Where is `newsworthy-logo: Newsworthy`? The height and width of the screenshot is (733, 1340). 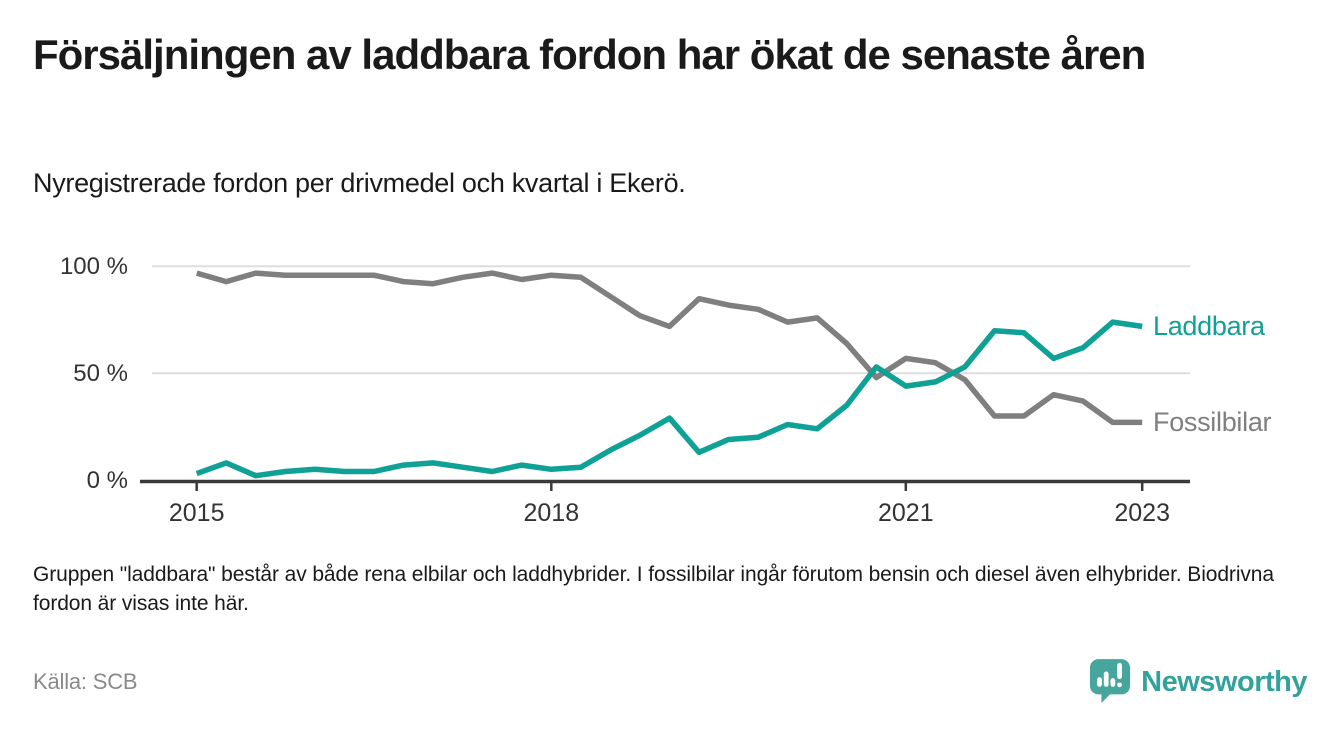
newsworthy-logo: Newsworthy is located at coordinates (1198, 682).